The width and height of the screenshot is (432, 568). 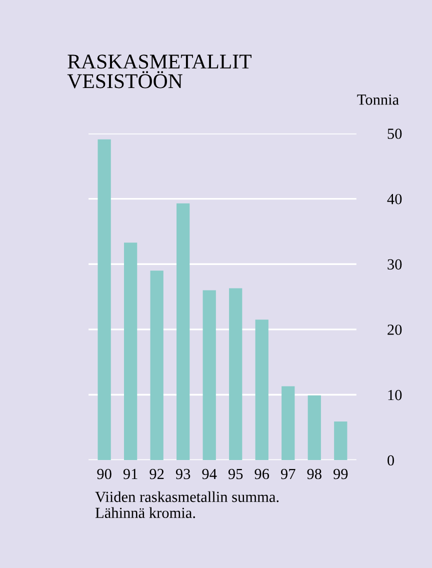 I want to click on y-tick-label: 30, so click(x=395, y=264).